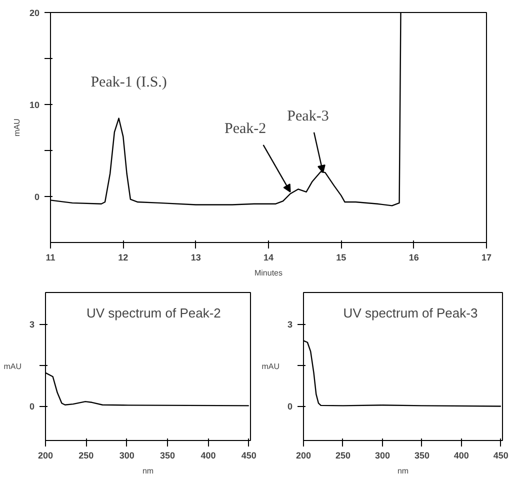  I want to click on y-tick-label: 10, so click(34, 105).